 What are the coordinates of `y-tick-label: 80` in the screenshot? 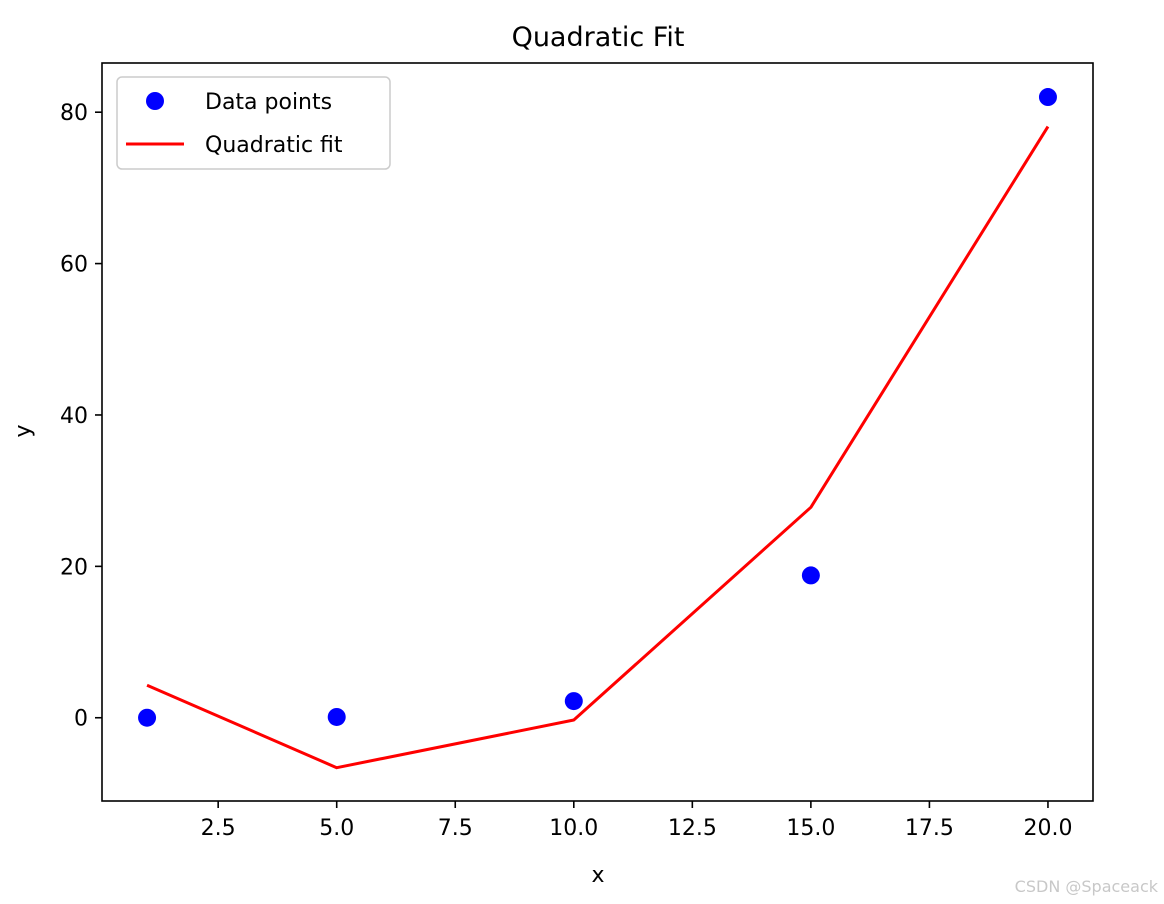 It's located at (74, 113).